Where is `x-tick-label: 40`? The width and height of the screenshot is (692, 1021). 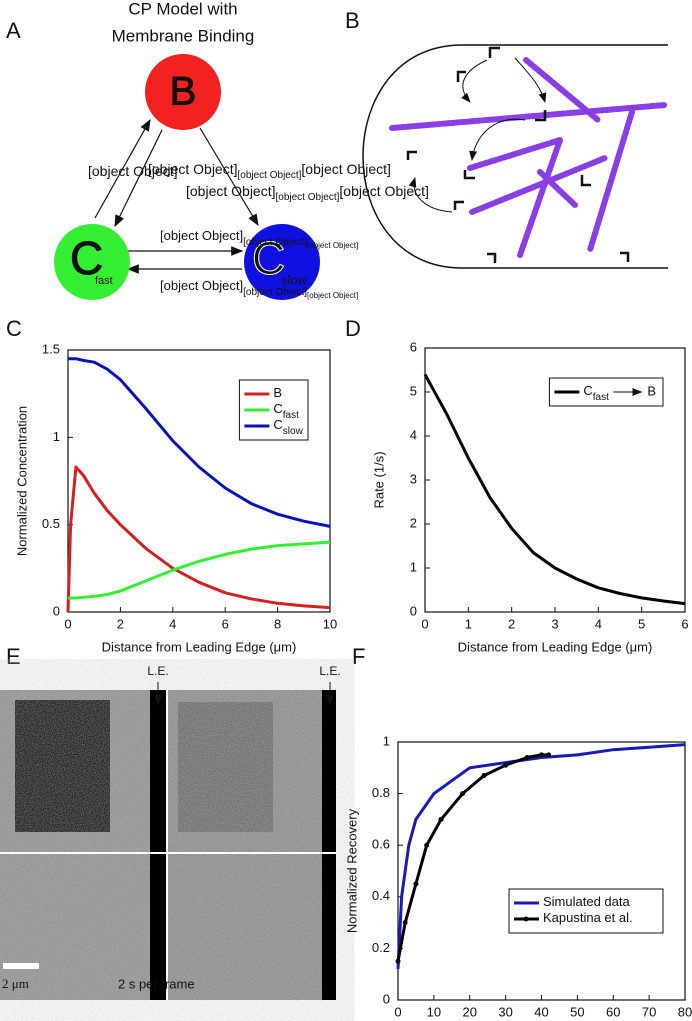
x-tick-label: 40 is located at coordinates (541, 1011).